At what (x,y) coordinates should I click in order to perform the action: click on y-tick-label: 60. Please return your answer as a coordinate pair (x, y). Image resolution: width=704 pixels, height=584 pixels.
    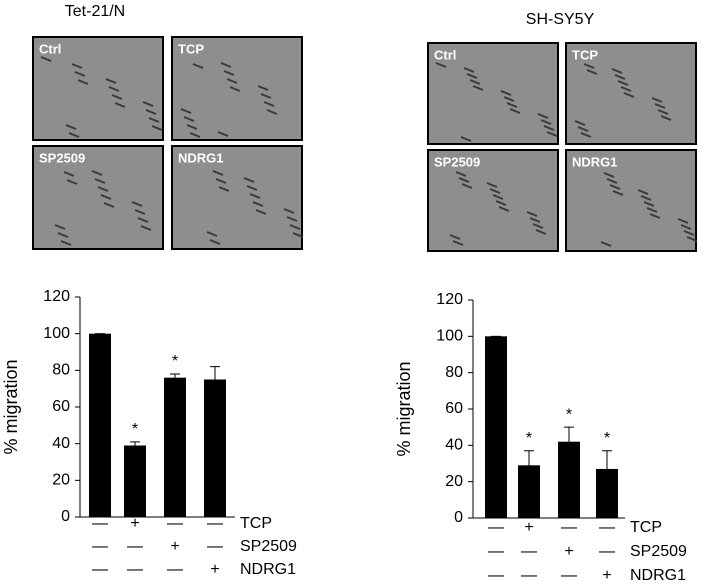
    Looking at the image, I should click on (454, 408).